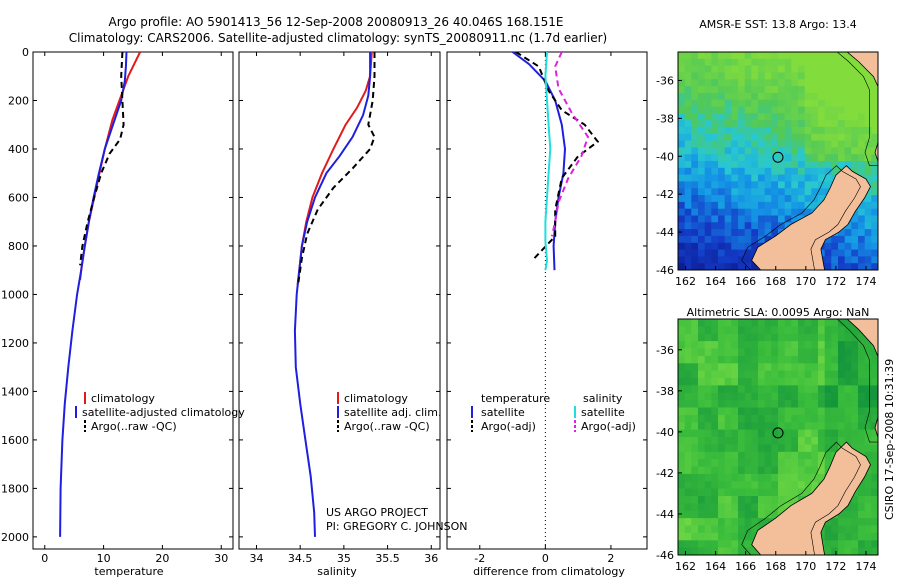  Describe the element at coordinates (334, 294) in the screenshot. I see `salinity-series` at that location.